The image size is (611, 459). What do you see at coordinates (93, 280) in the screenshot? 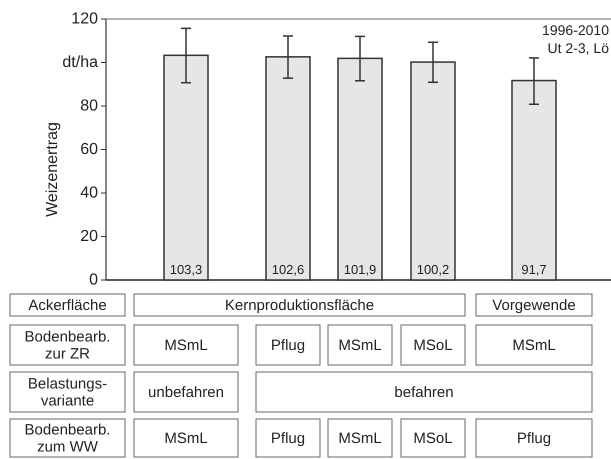
I see `y-tick-label: 0` at bounding box center [93, 280].